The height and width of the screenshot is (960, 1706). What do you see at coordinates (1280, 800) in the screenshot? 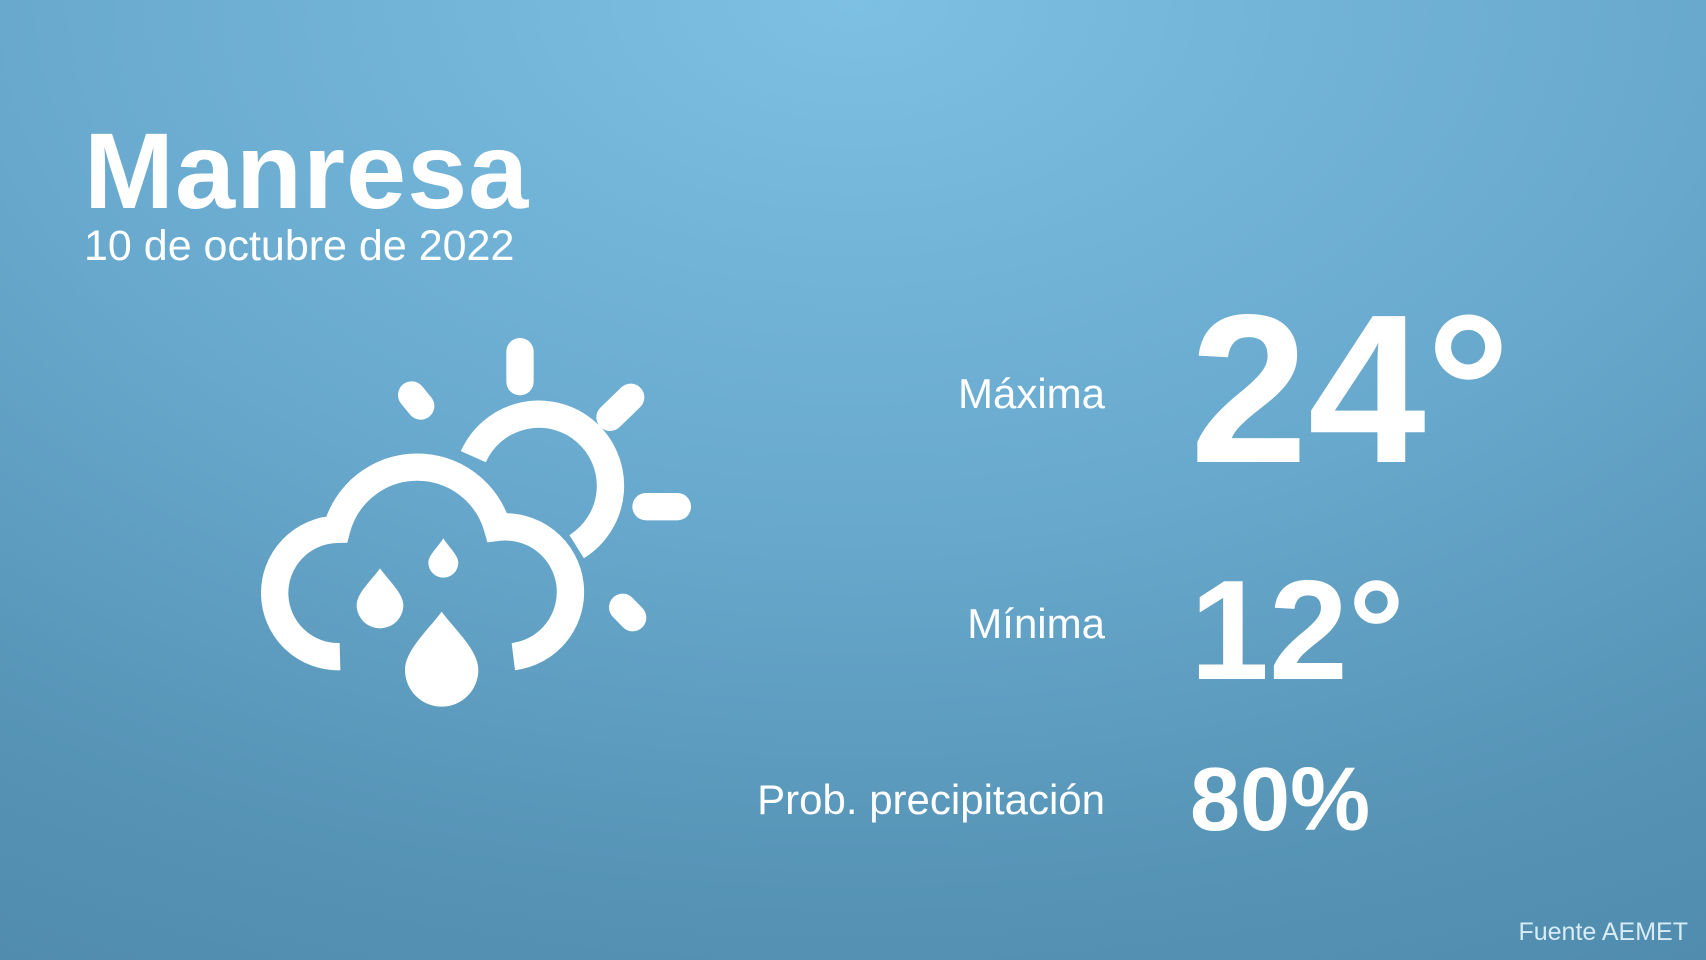
I see `precip-prob-value: 80%` at bounding box center [1280, 800].